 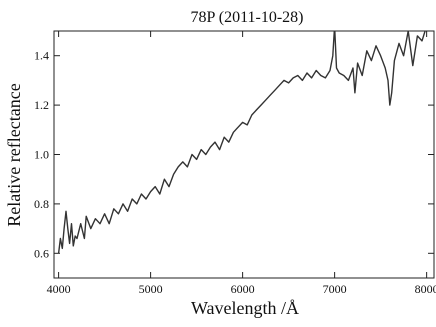 I want to click on y-tick-label-4: 1.4, so click(x=41, y=56).